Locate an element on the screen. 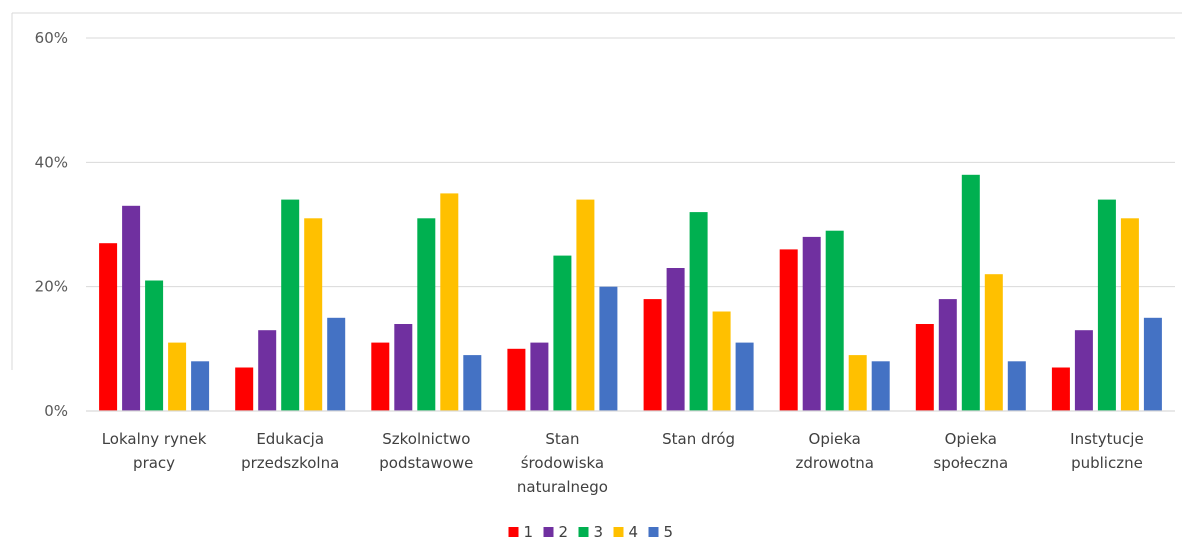 This screenshot has width=1182, height=544. legend: 1 2 3 4 5 is located at coordinates (591, 532).